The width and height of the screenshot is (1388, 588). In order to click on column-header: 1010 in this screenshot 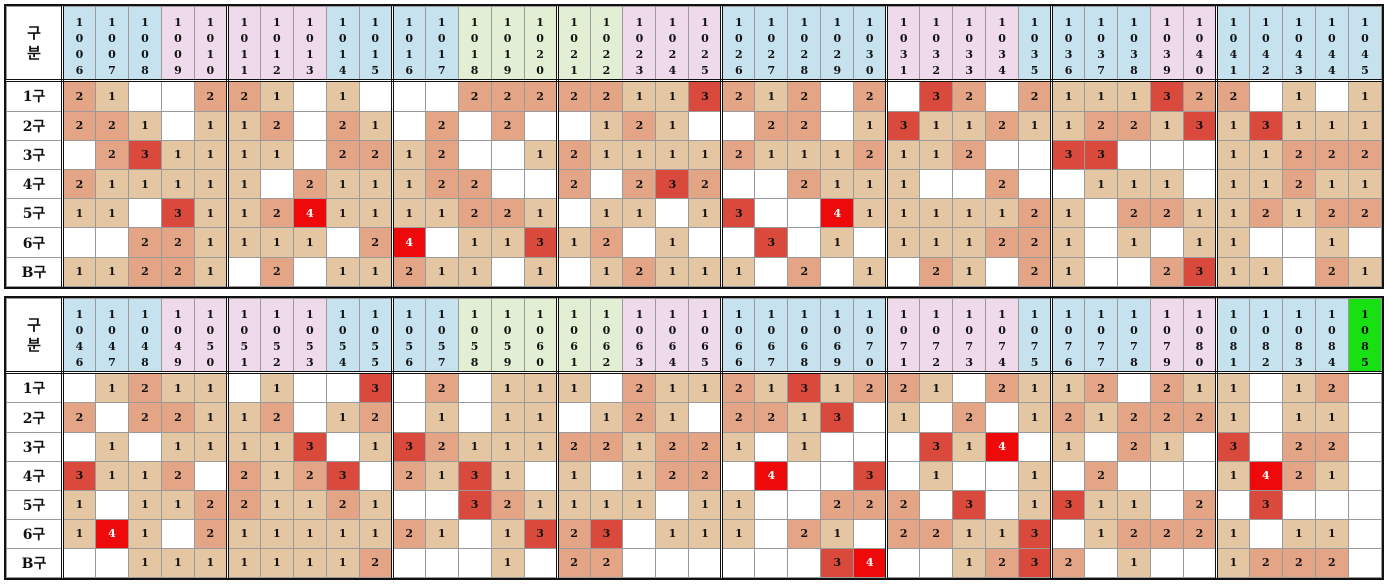, I will do `click(211, 44)`.